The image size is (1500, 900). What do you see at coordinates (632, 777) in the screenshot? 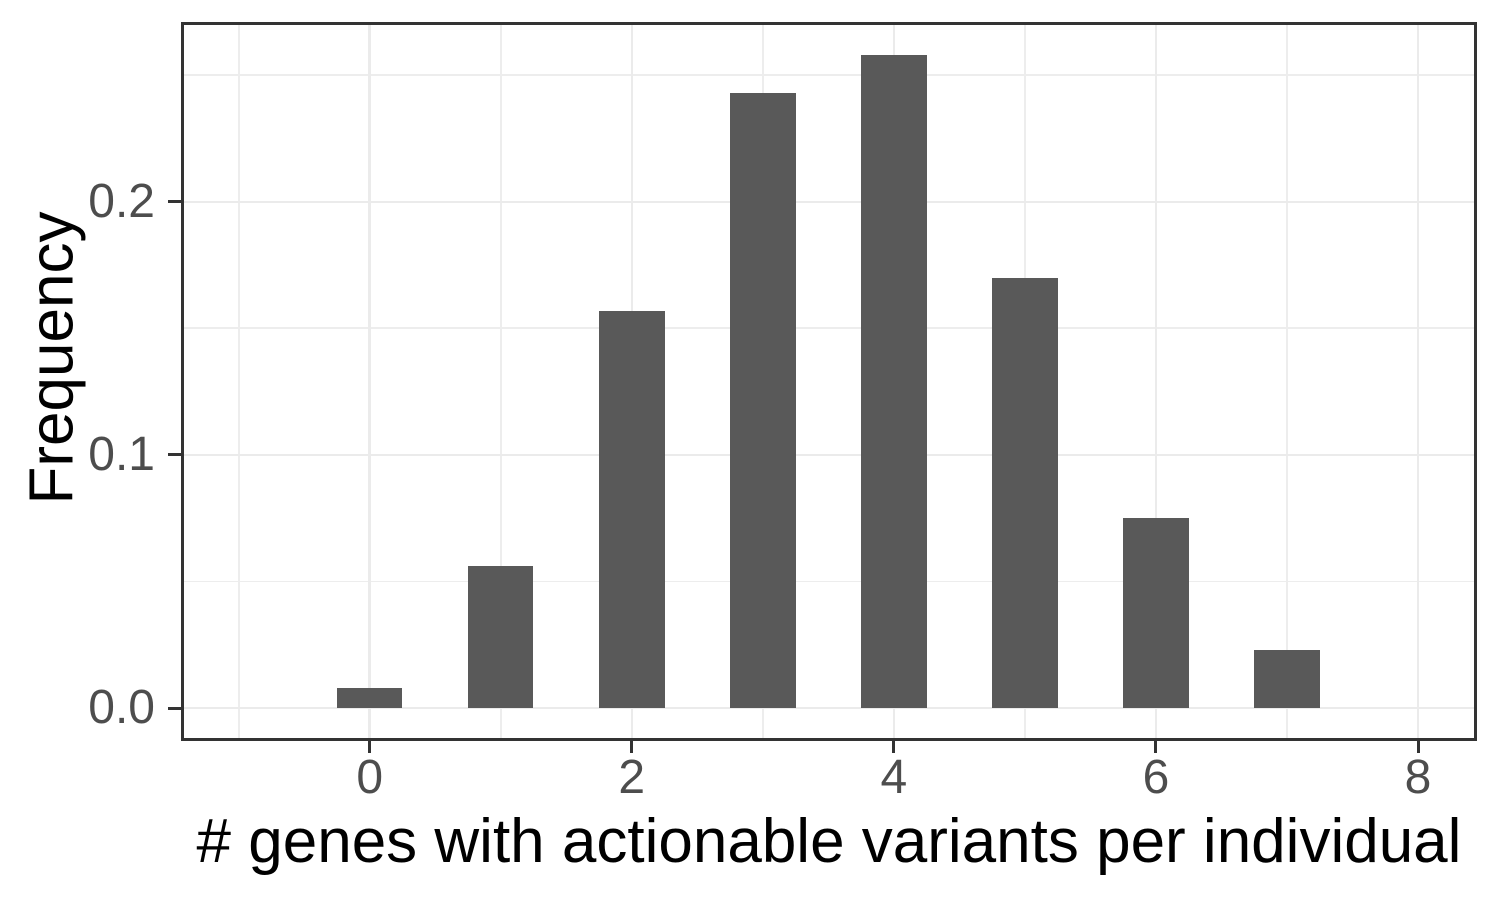
I see `x-tick-label: 2` at bounding box center [632, 777].